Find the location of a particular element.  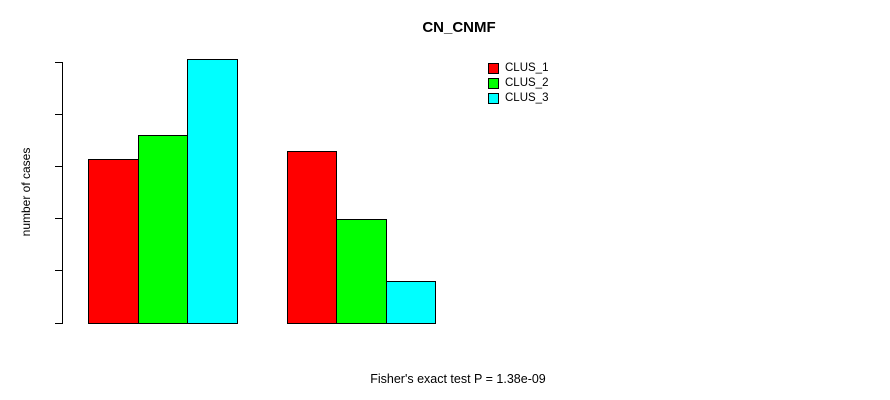

bar-clus_3-group2 is located at coordinates (410, 302).